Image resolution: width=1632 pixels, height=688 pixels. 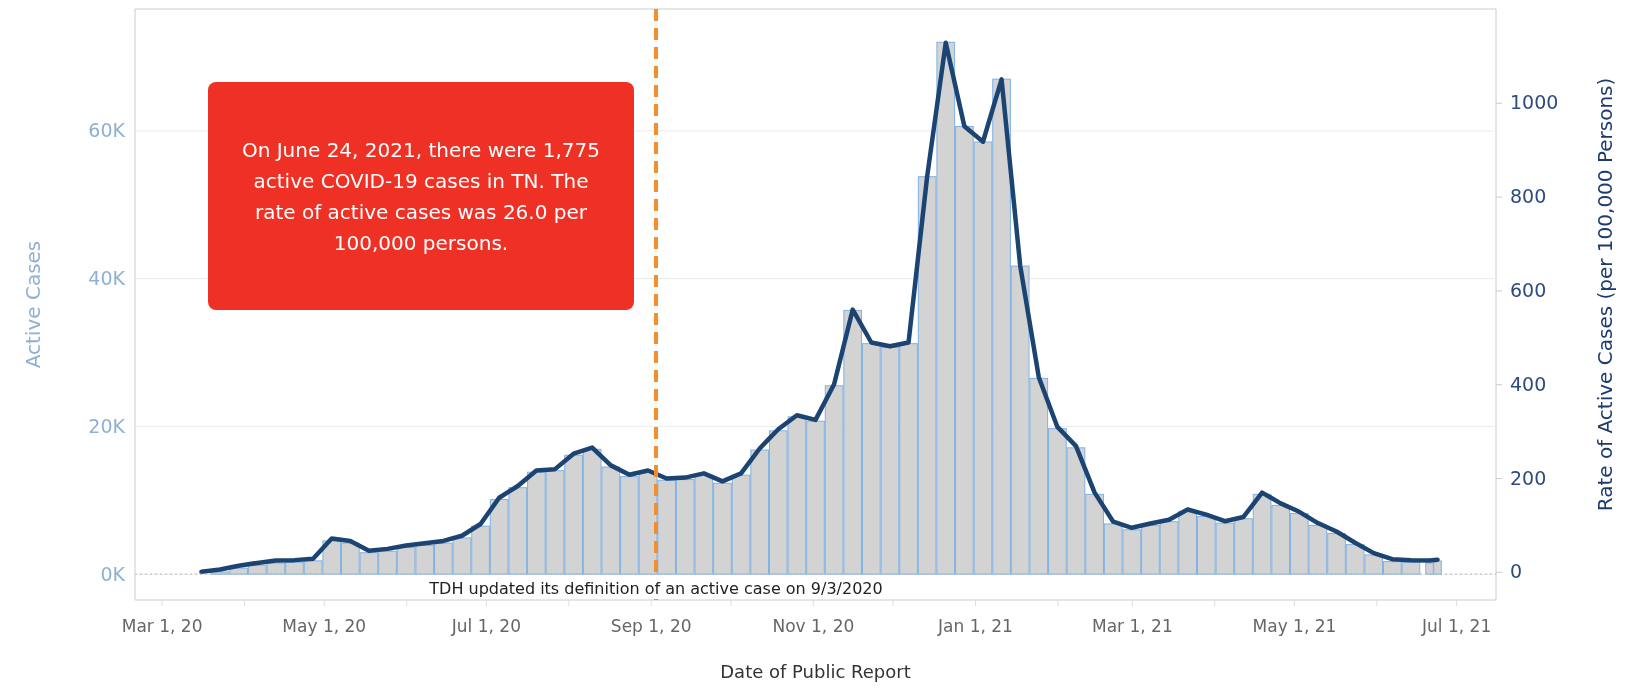 I want to click on x-tick-label: Jul 1, 20, so click(x=485, y=626).